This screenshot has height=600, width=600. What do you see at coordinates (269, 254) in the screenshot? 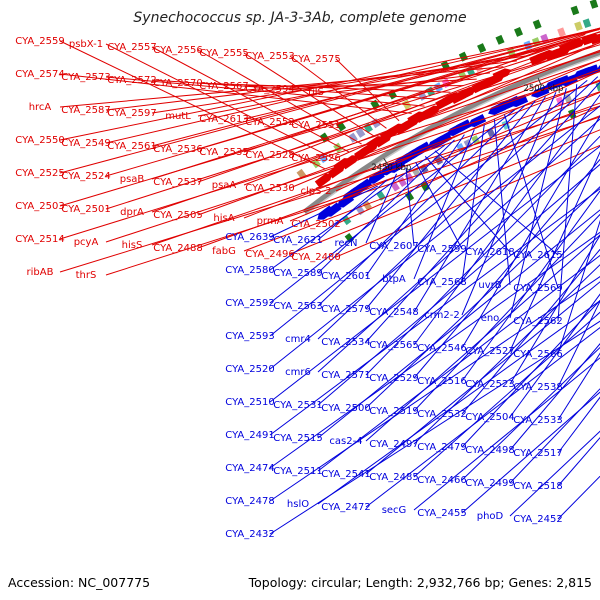
I see `forward-gene-label: CYA_2496` at bounding box center [269, 254].